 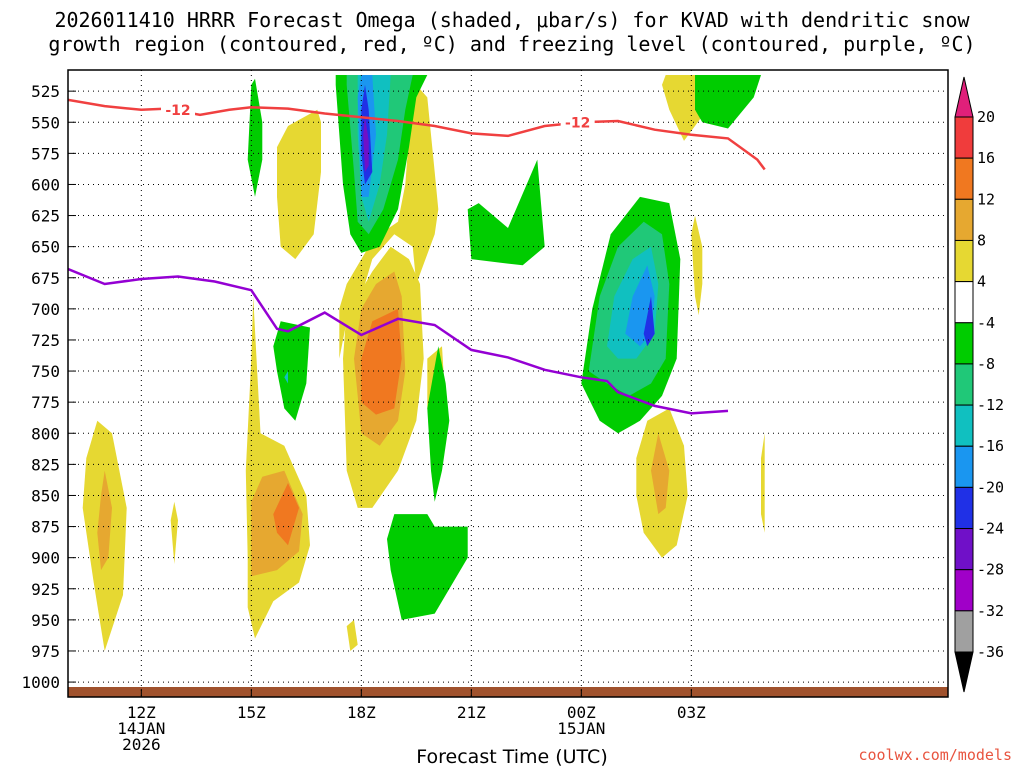 I want to click on colorbar: 20 16 12 8 4 -4 -8 -12 -16 -20 -24 -28 -32 -36, so click(x=979, y=384).